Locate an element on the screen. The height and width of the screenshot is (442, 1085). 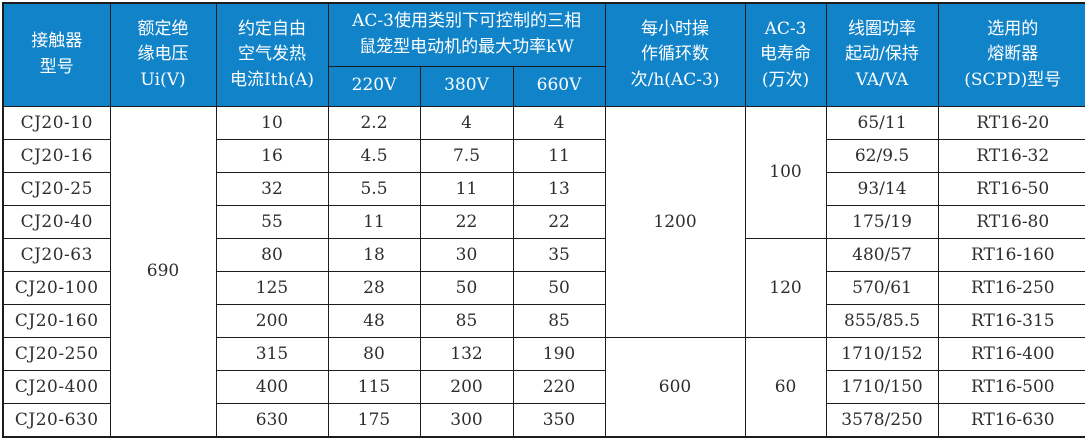
cell-power-220v: 4.5 is located at coordinates (374, 155).